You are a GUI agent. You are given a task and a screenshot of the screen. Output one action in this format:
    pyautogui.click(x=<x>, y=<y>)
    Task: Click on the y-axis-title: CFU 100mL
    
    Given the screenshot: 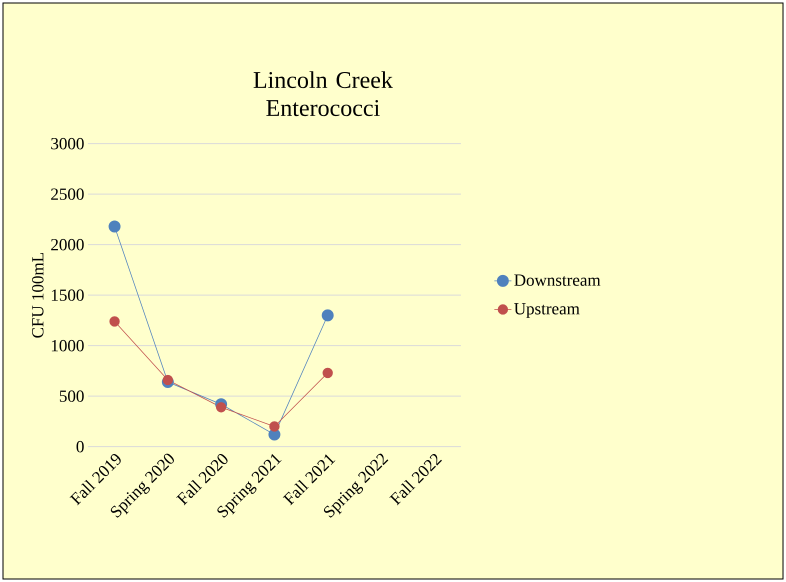 What is the action you would take?
    pyautogui.click(x=38, y=295)
    